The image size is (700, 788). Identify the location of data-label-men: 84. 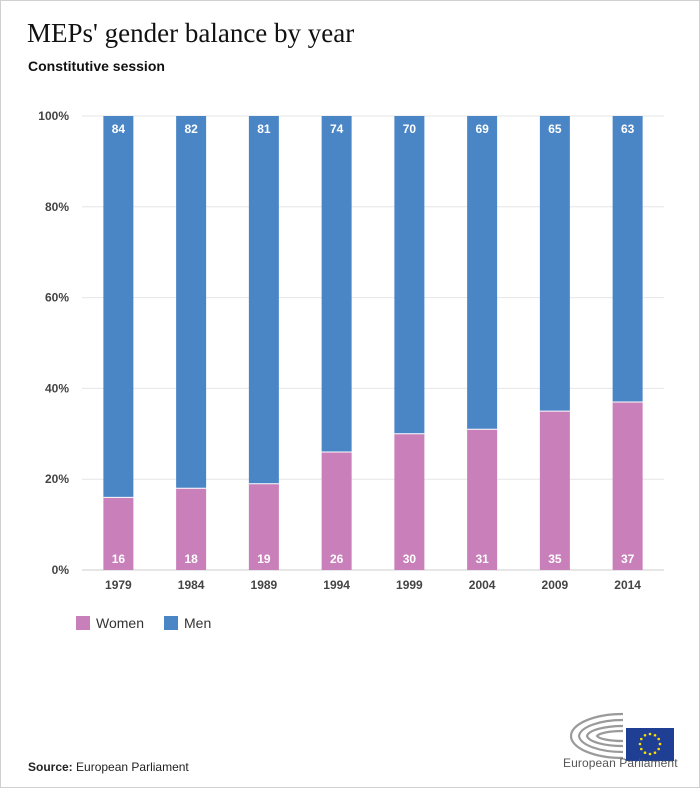
(119, 129).